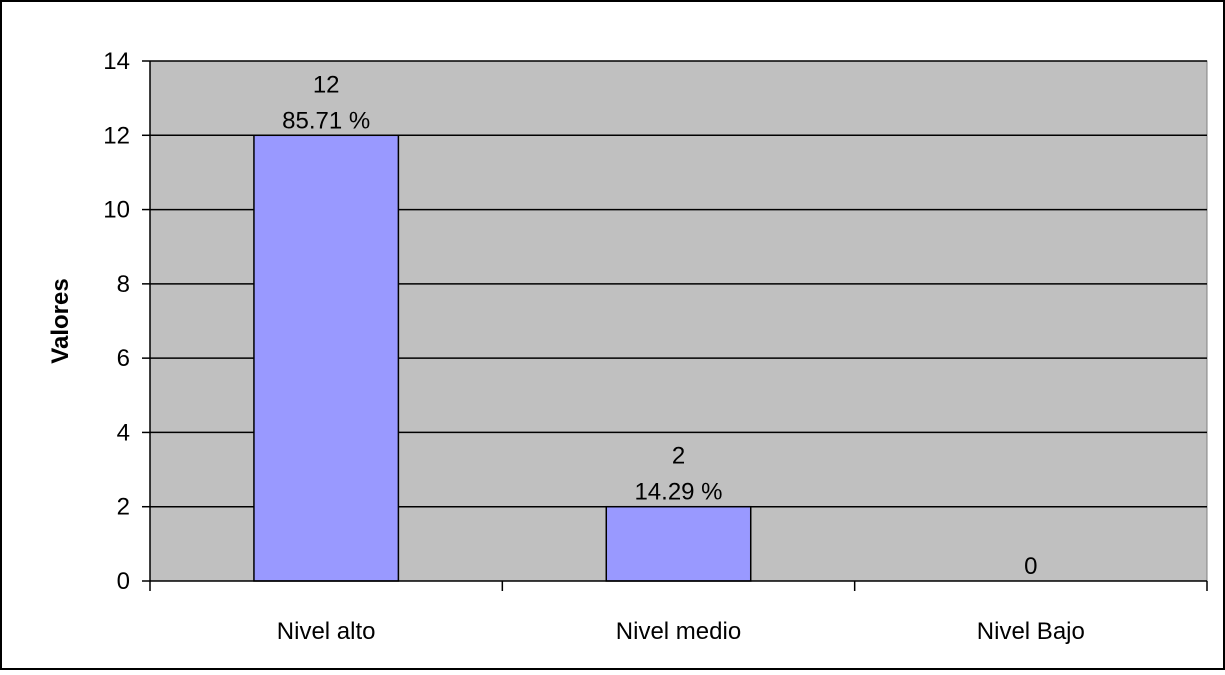 This screenshot has width=1225, height=675. What do you see at coordinates (678, 492) in the screenshot?
I see `data-label-nivel-medio-1: 14.29 %` at bounding box center [678, 492].